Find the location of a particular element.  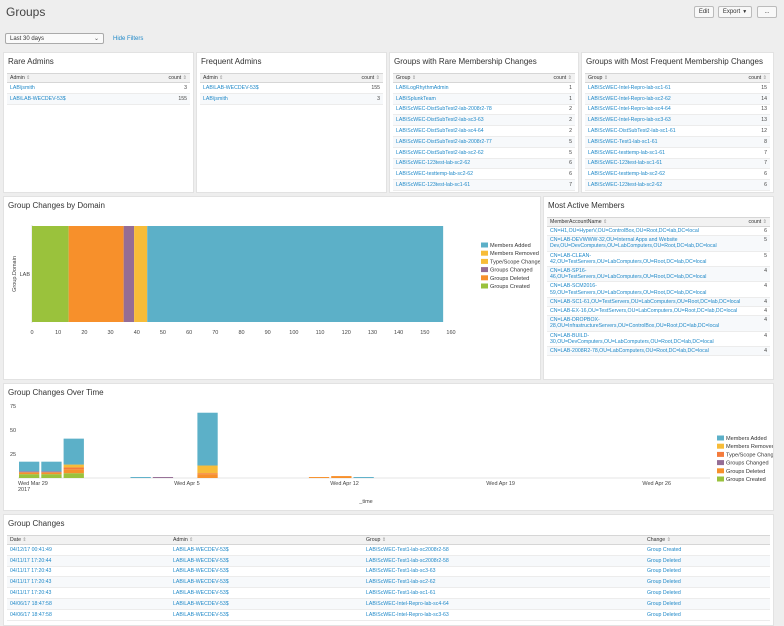

cell-group: LAB\ScWEC-DistSubTest2-lab-sc3-63 is located at coordinates (466, 120).